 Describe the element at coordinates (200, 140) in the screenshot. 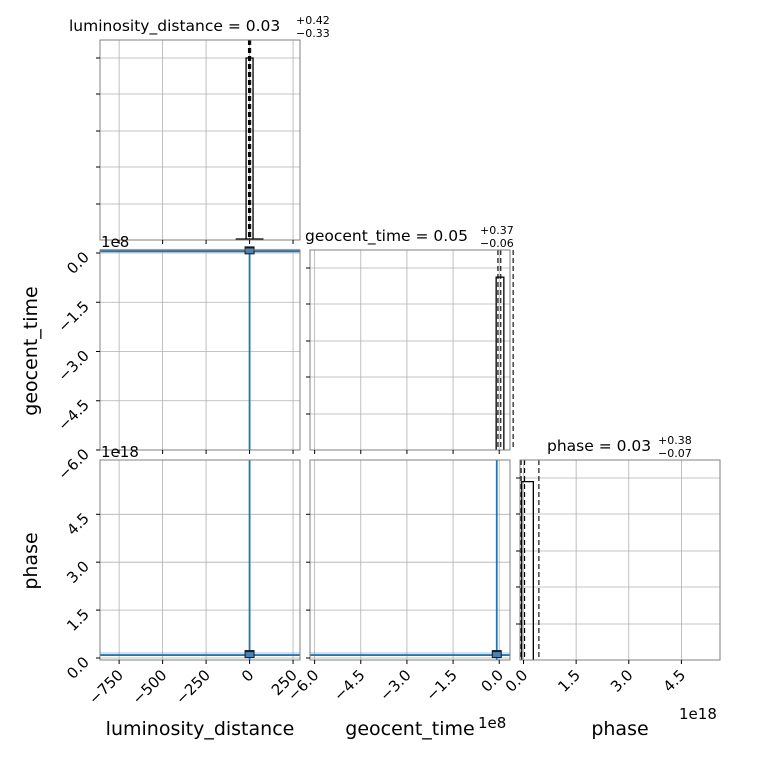

I see `frame-d0` at that location.